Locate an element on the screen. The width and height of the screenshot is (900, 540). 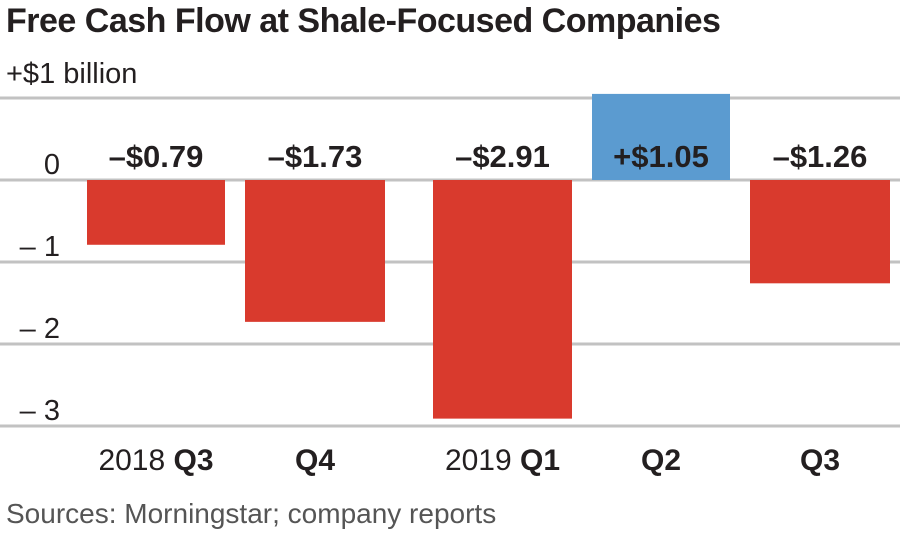
y-tick-label: – 2 is located at coordinates (40, 329).